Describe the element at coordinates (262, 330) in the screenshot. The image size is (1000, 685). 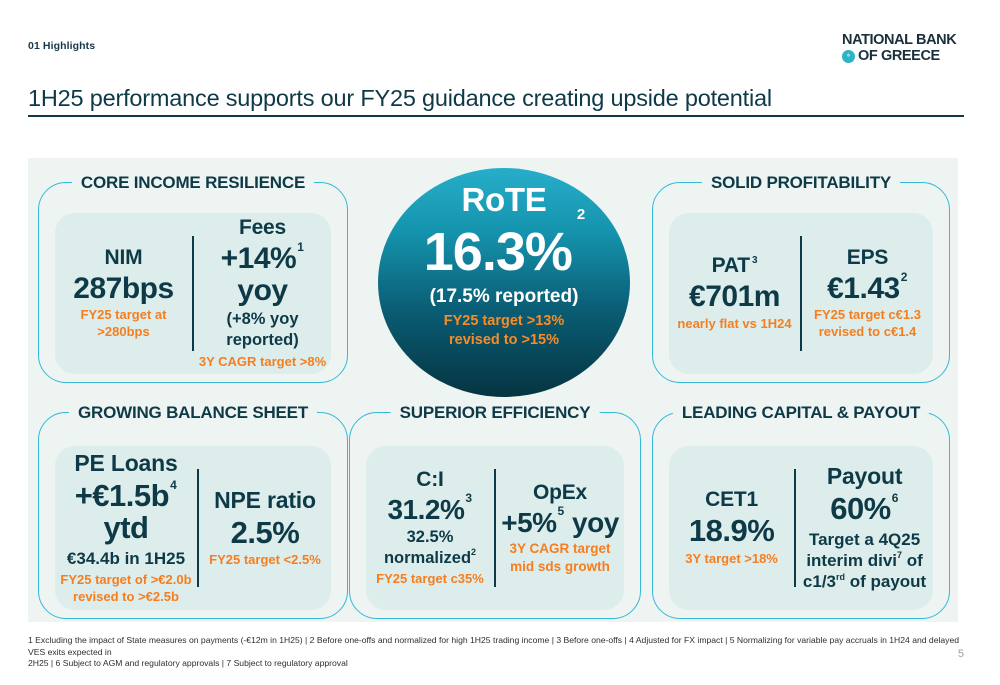
I see `metric-secondary-note: (+8% yoy reported)` at that location.